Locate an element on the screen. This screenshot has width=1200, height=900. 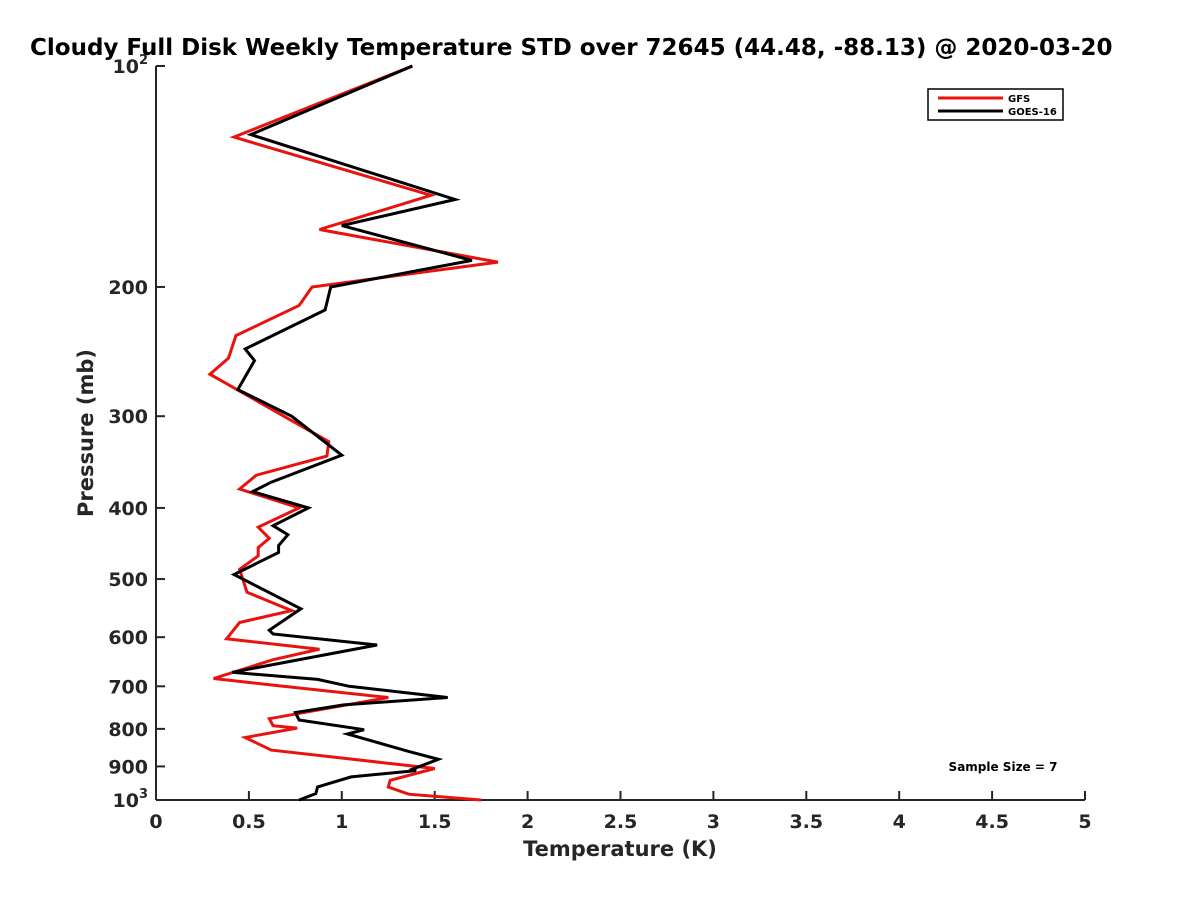
x-tick-label: 4.5 is located at coordinates (992, 822).